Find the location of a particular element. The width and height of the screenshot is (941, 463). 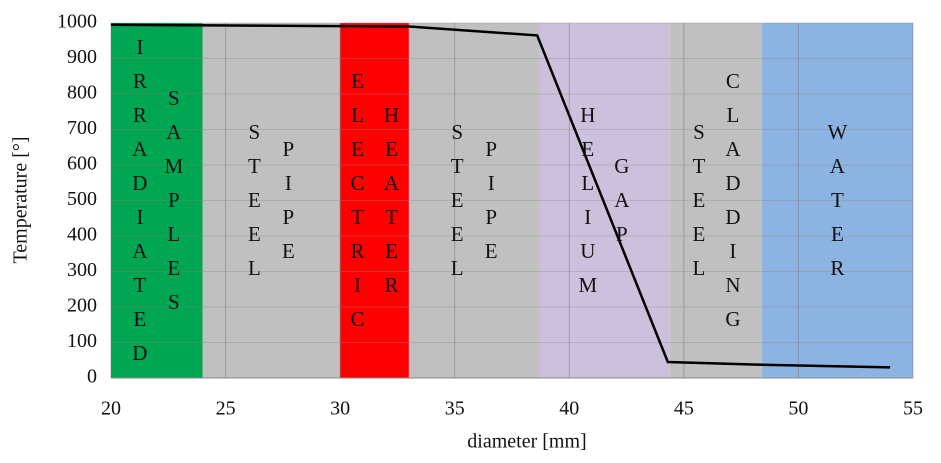

x-tick-label: 55 is located at coordinates (913, 409).